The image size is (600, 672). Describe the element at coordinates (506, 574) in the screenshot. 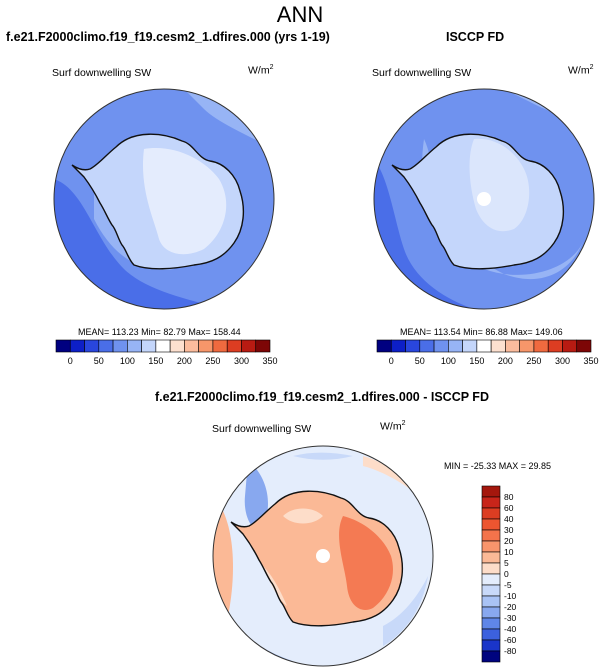

I see `colorbar-3-tick-7: 0` at that location.